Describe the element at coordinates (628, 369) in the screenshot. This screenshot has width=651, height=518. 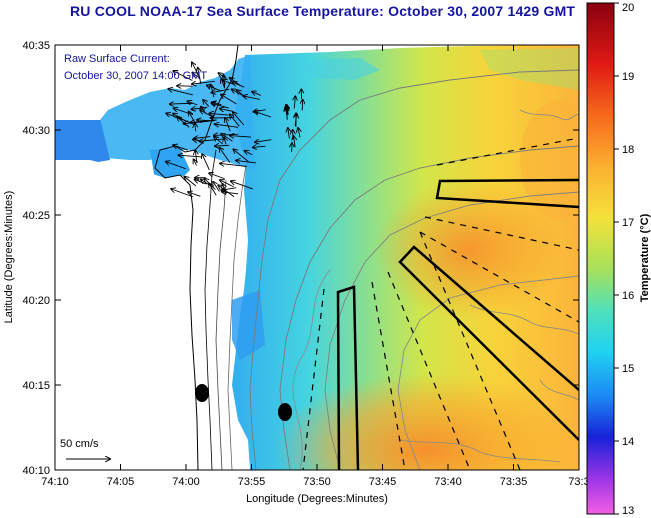
I see `colorbar-tick-label: 15` at that location.